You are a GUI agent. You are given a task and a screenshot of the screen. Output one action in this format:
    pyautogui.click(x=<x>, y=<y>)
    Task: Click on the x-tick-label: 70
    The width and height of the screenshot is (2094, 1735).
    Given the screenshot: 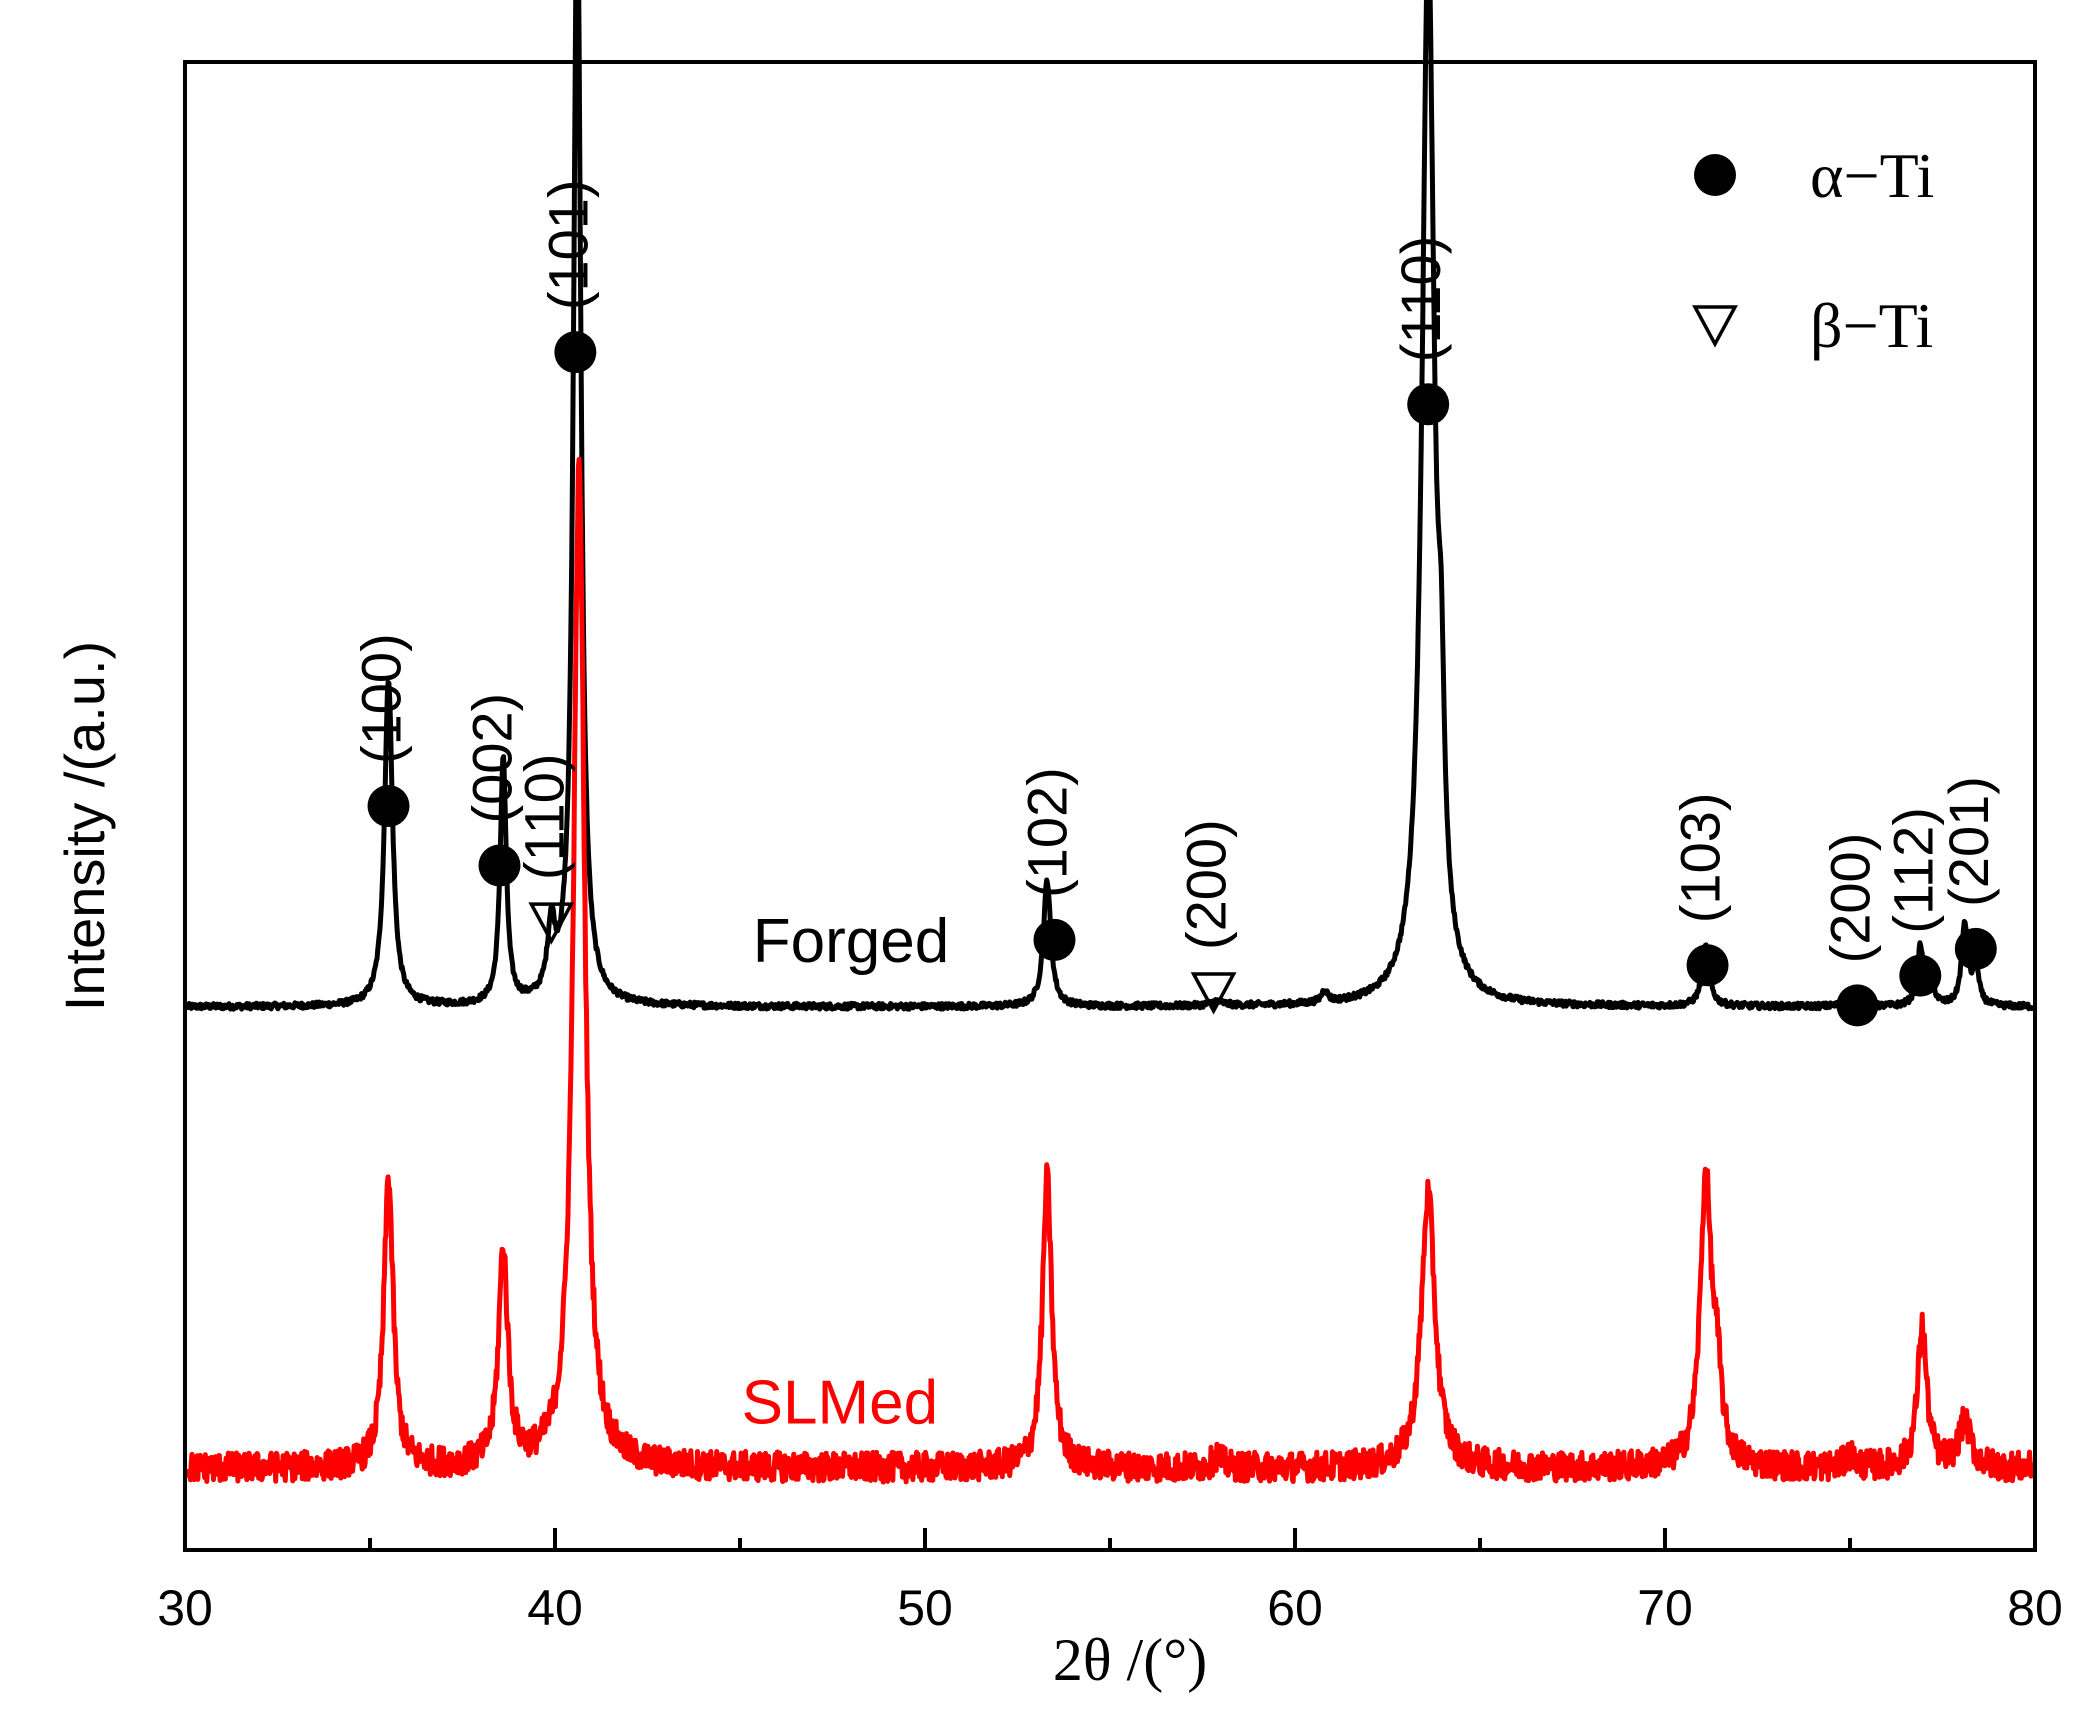 What is the action you would take?
    pyautogui.click(x=1665, y=1608)
    